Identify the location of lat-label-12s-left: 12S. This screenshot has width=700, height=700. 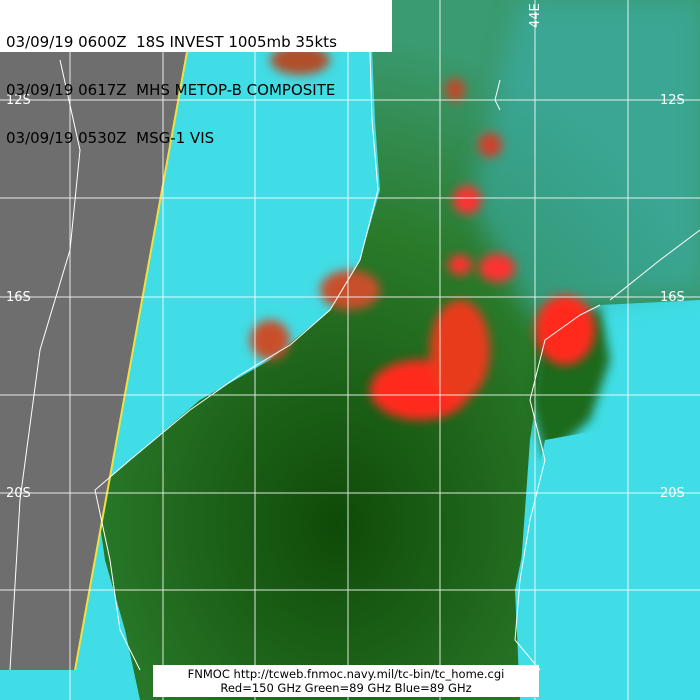
(18, 100).